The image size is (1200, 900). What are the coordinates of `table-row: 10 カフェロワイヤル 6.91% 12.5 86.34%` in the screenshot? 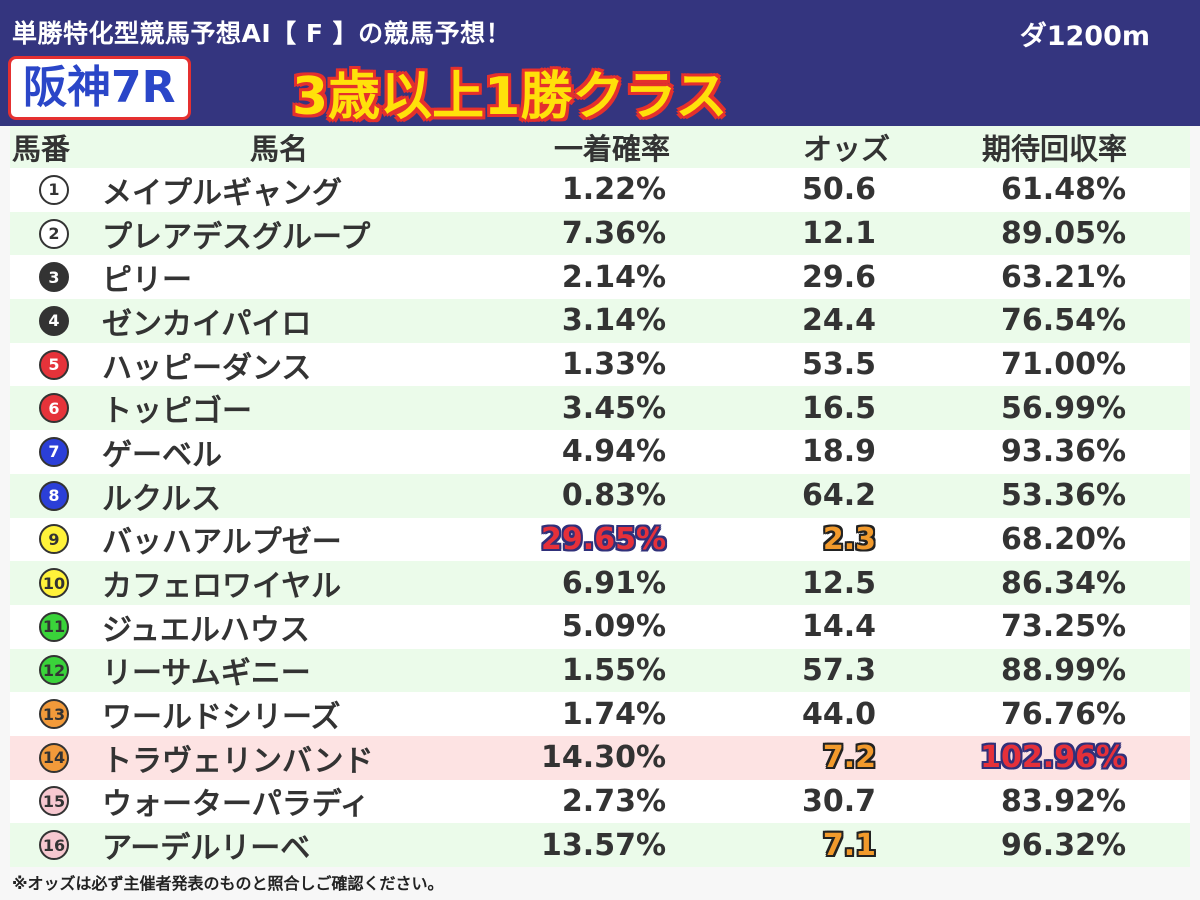 It's located at (600, 583).